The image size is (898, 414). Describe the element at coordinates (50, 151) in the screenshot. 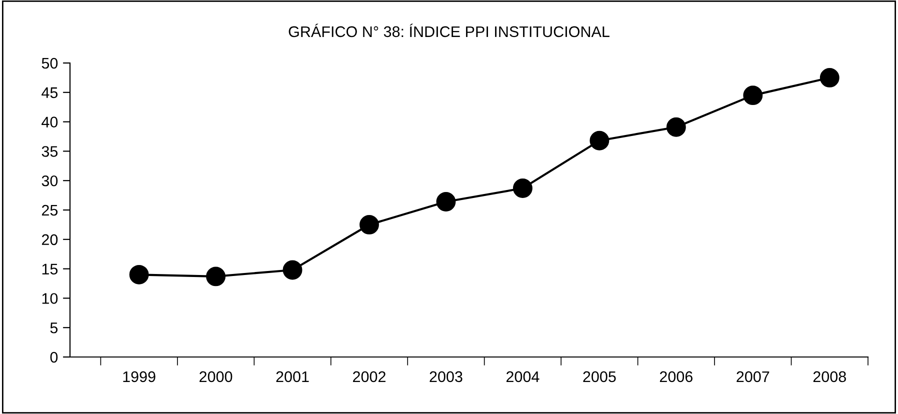

I see `y-tick-label: 35` at that location.